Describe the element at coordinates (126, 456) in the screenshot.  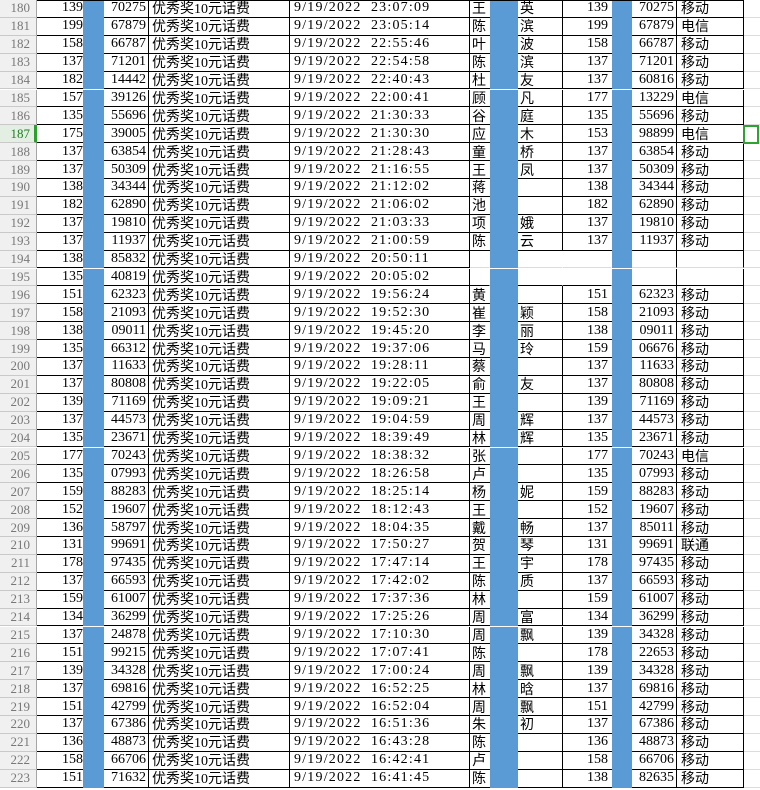
I see `cell-number-suffix: 70243` at that location.